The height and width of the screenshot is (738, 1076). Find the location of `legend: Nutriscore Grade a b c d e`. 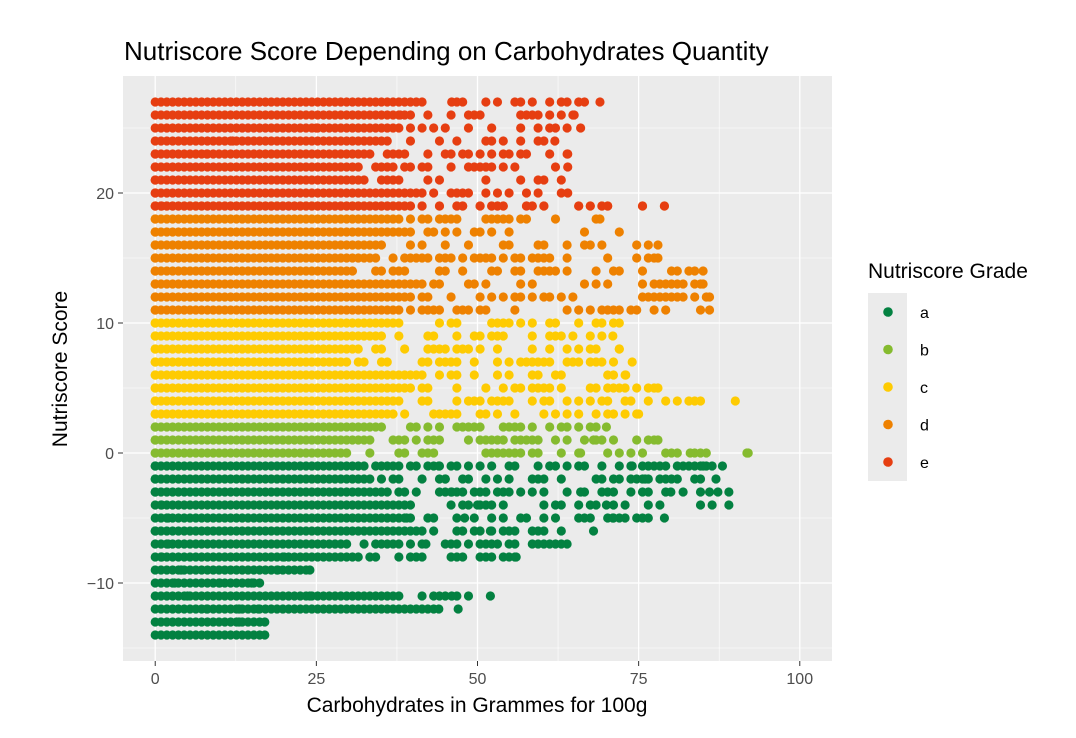

legend: Nutriscore Grade a b c d e is located at coordinates (948, 370).